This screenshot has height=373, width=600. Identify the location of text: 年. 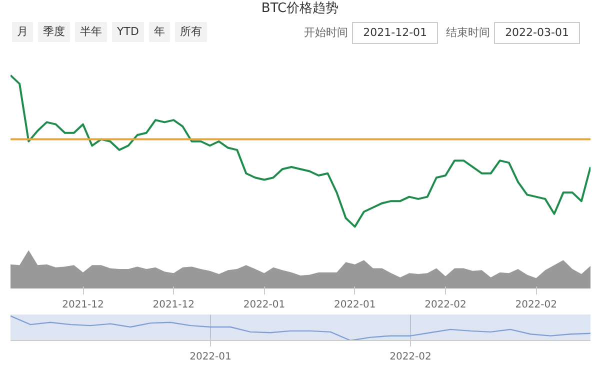
(159, 32).